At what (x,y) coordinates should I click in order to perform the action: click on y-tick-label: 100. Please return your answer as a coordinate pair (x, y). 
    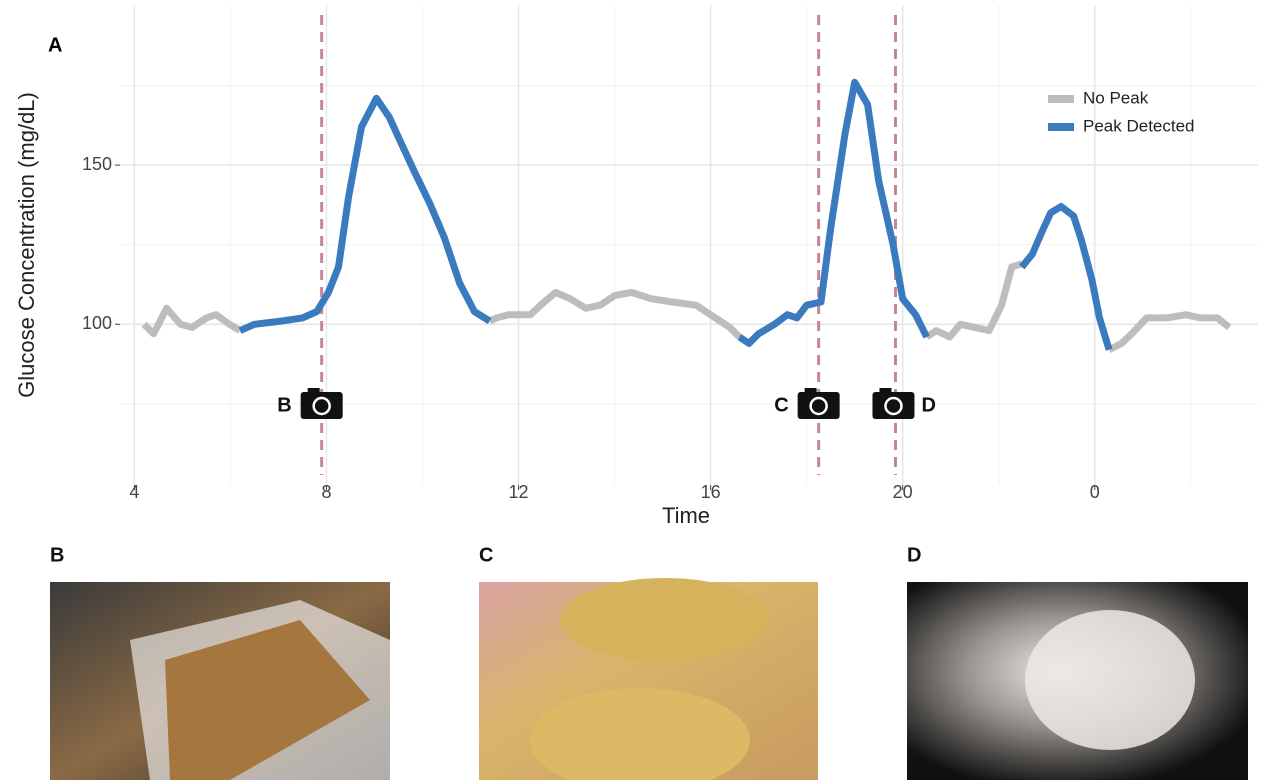
    Looking at the image, I should click on (97, 323).